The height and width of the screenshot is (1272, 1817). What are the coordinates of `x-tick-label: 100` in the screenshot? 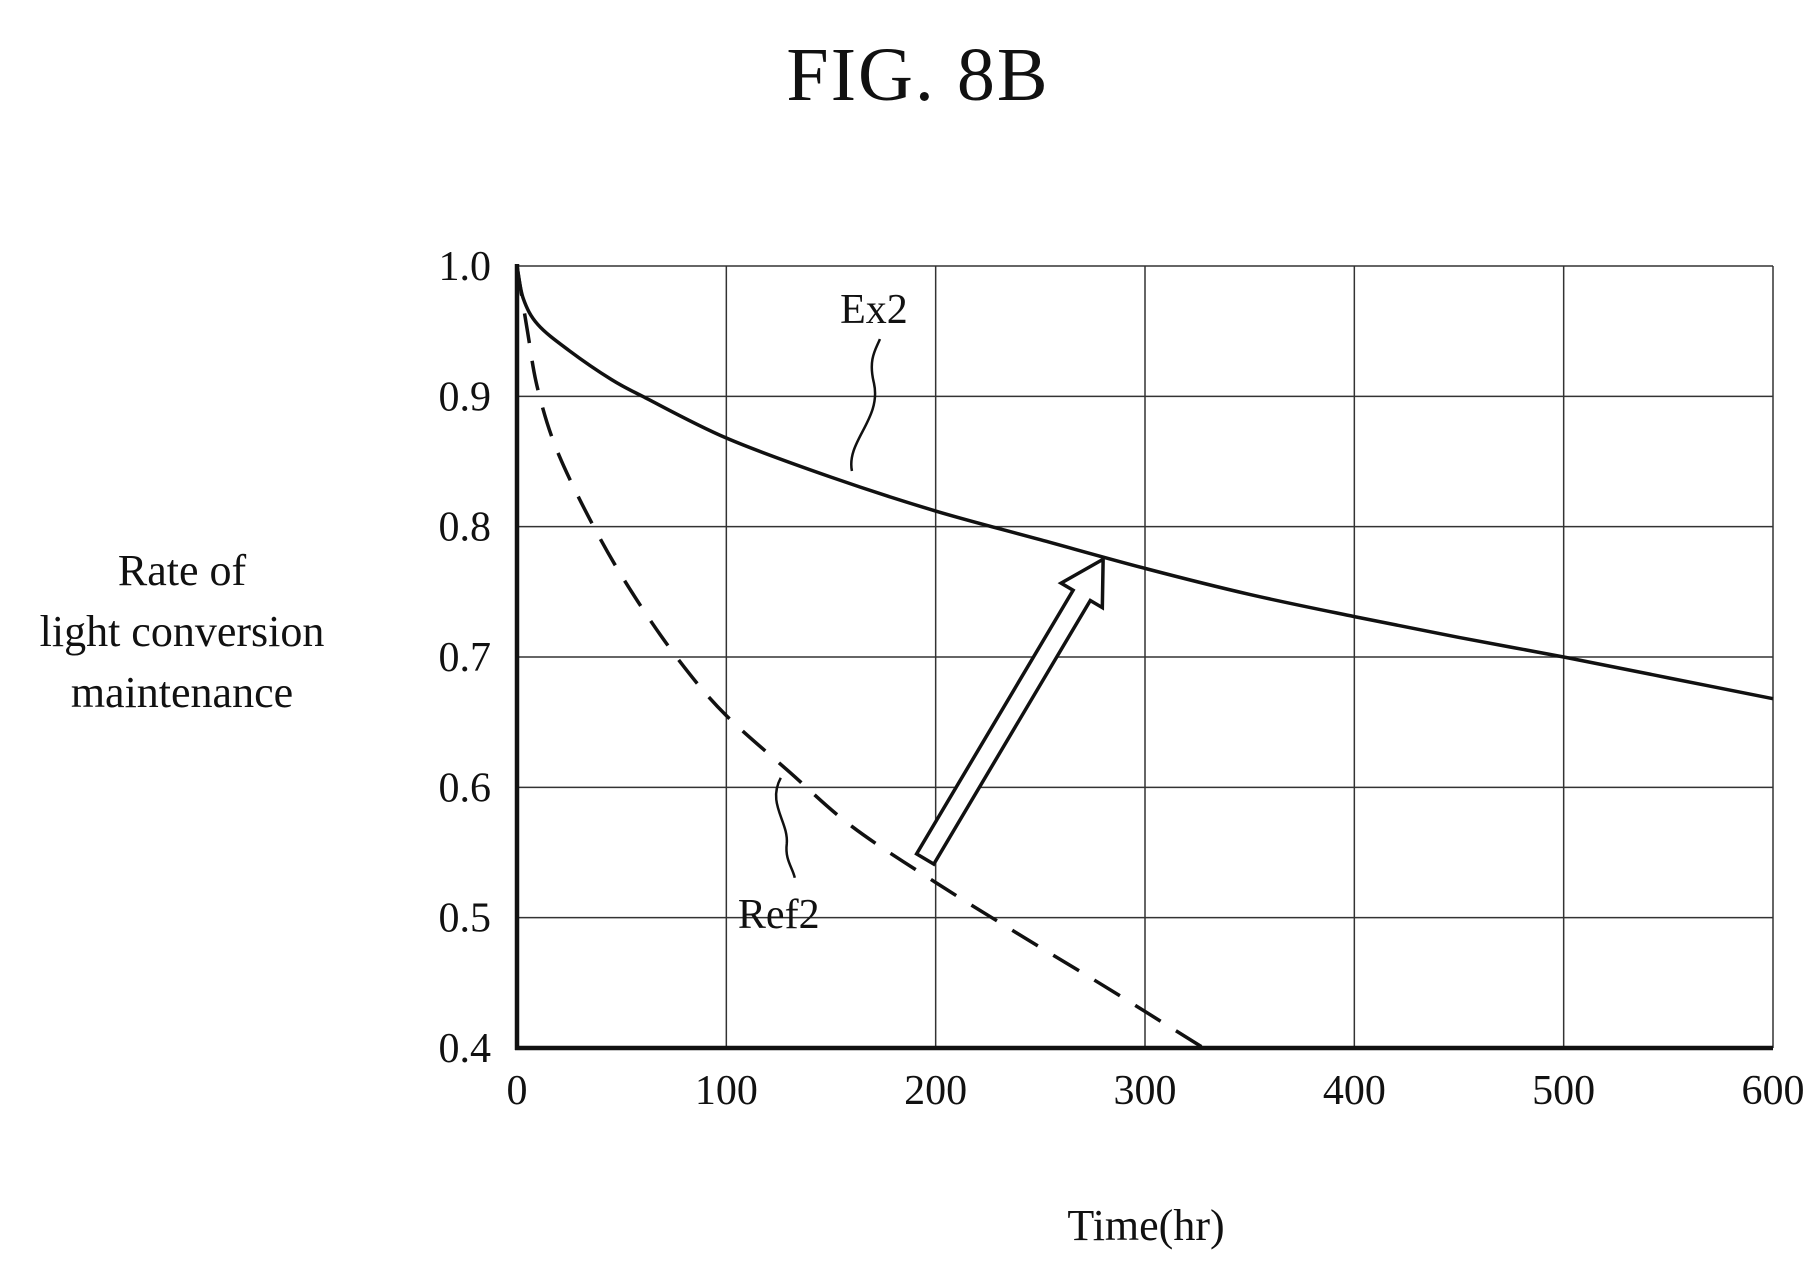 It's located at (726, 1091).